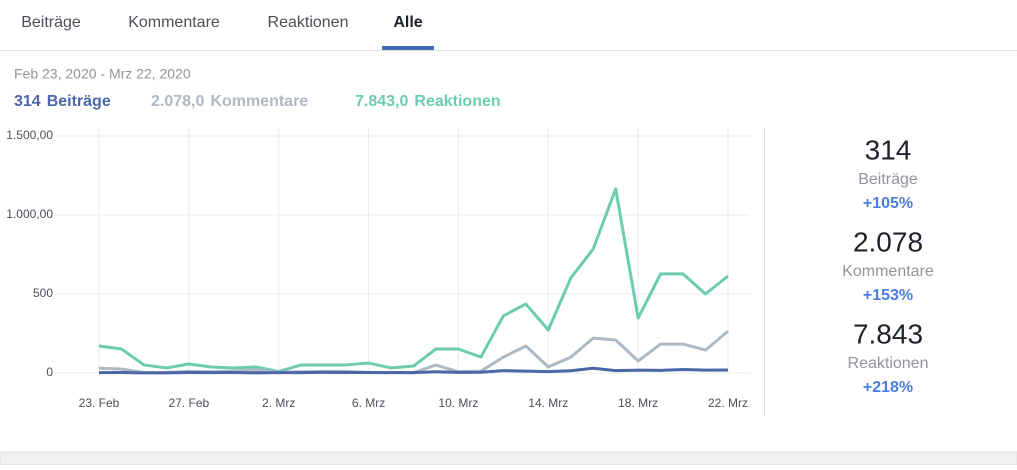 The width and height of the screenshot is (1017, 470). What do you see at coordinates (51, 22) in the screenshot?
I see `tab: Beiträge` at bounding box center [51, 22].